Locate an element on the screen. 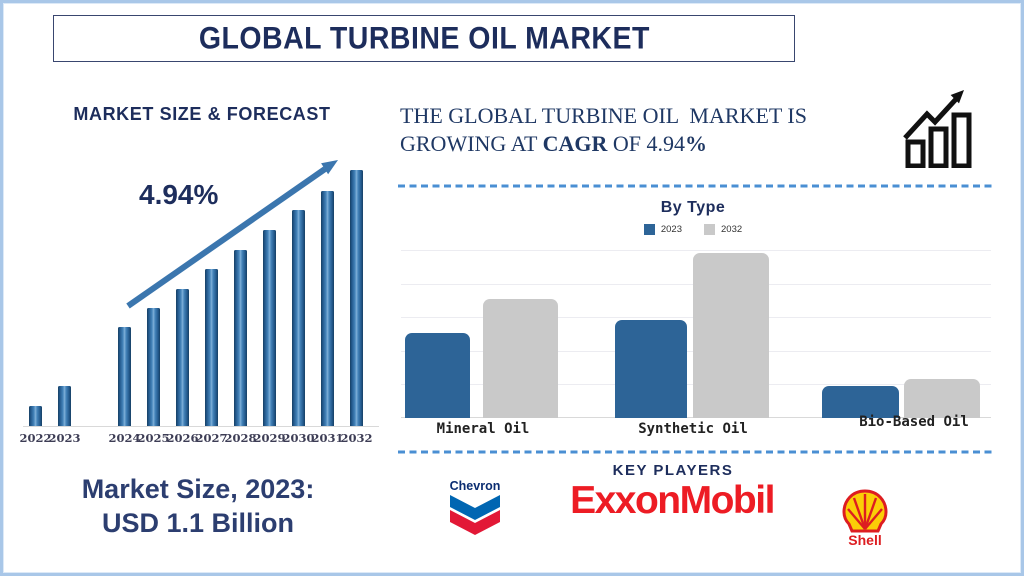  chevron-blue-band is located at coordinates (475, 507).